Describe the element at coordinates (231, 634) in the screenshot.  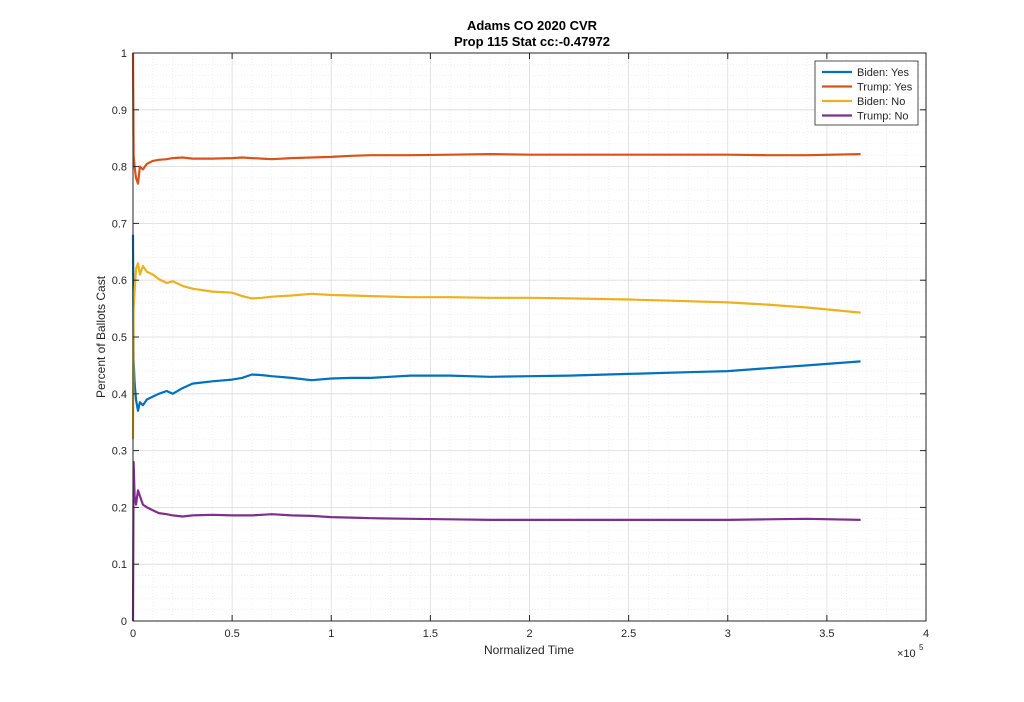
I see `x-tick-label: 0.5` at that location.